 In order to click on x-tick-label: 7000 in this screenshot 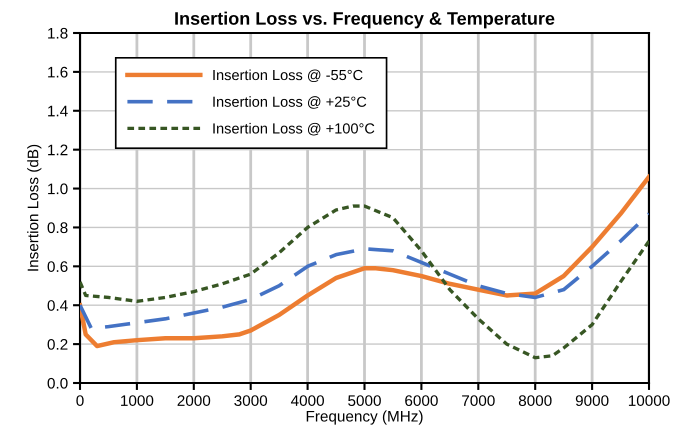, I will do `click(478, 400)`.